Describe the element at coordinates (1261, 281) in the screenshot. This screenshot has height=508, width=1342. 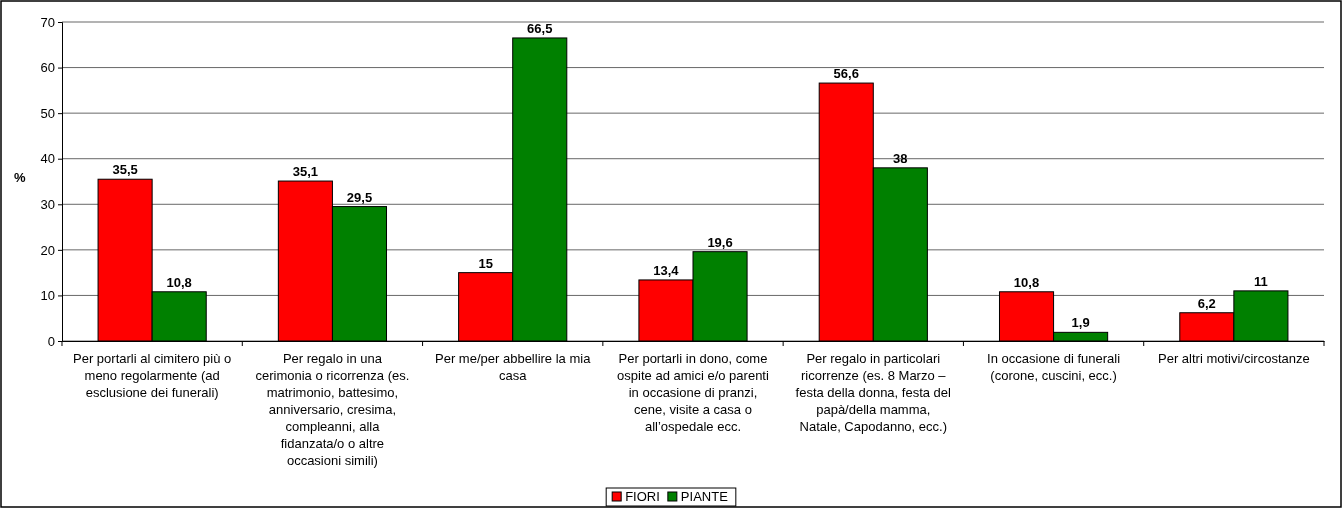
I see `data-label: 11` at that location.